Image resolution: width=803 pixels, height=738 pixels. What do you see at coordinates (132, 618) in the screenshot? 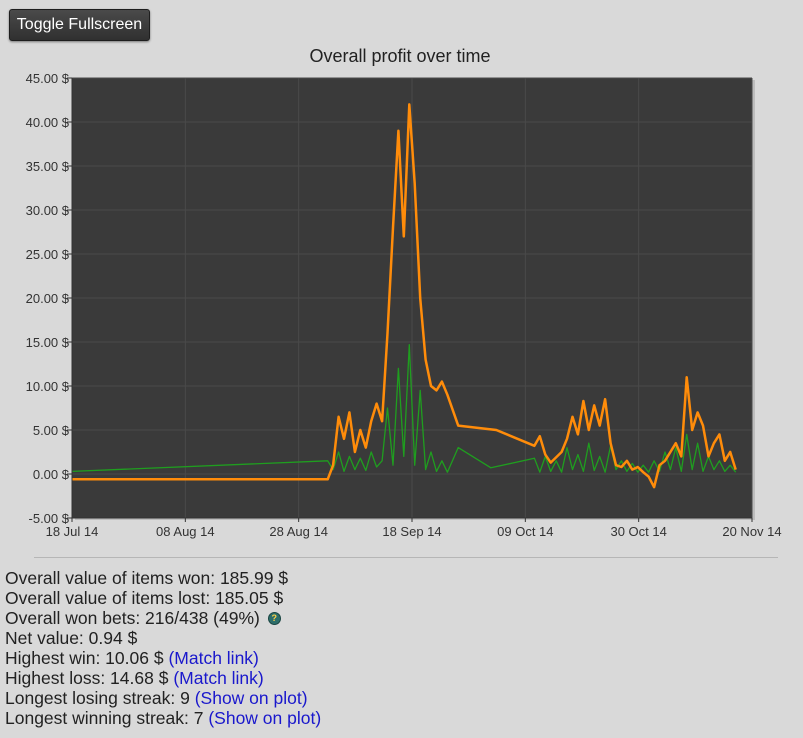
I see `won-bets-text: Overall won bets: 216/438 (49%)` at bounding box center [132, 618].